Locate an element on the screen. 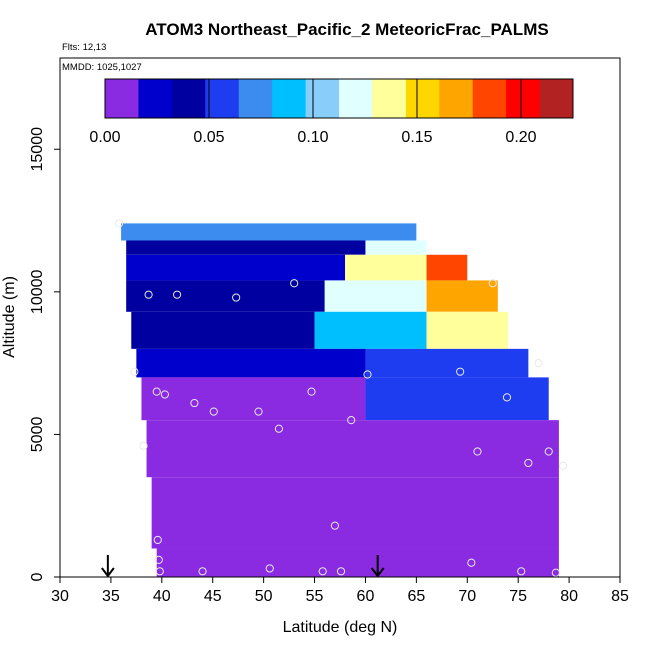  x-tick-label-11: 85 is located at coordinates (620, 596).